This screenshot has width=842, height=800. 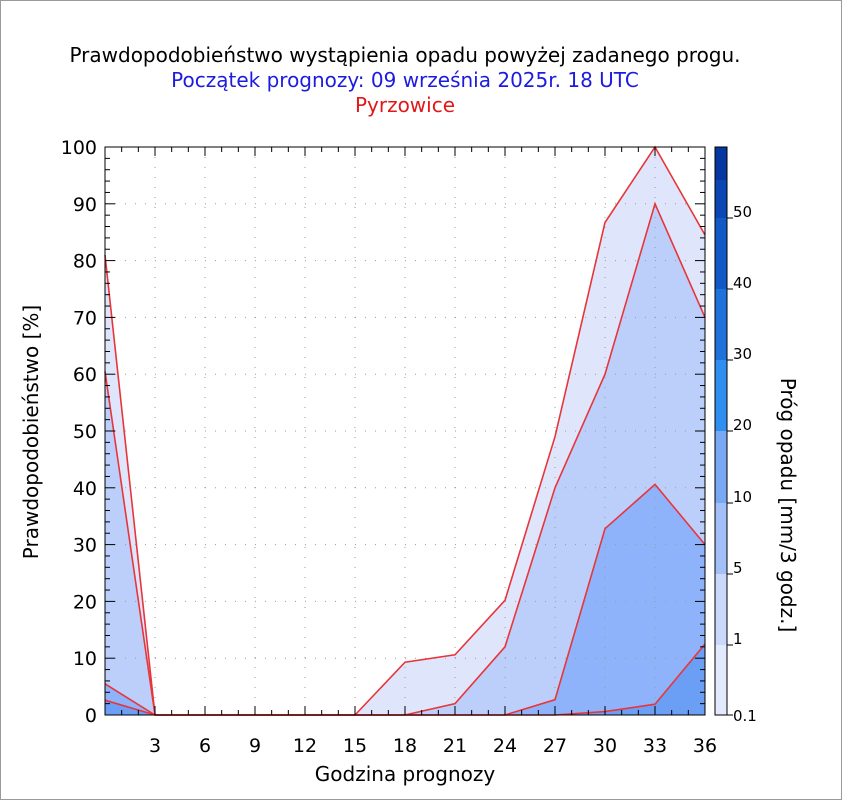 I want to click on x-tick-label-30: 30, so click(x=605, y=746).